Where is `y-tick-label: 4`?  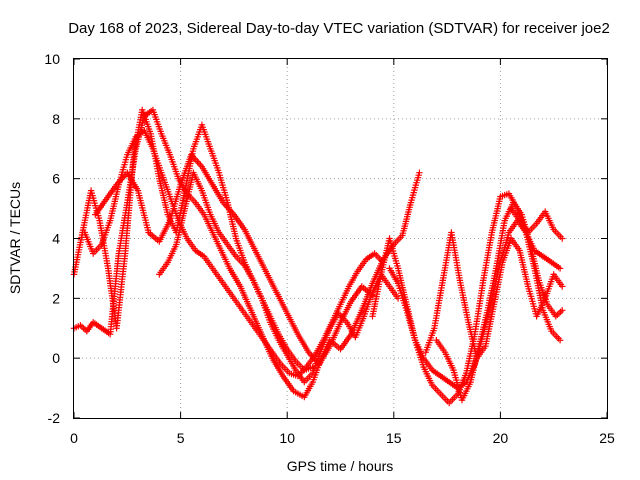
y-tick-label: 4 is located at coordinates (56, 239).